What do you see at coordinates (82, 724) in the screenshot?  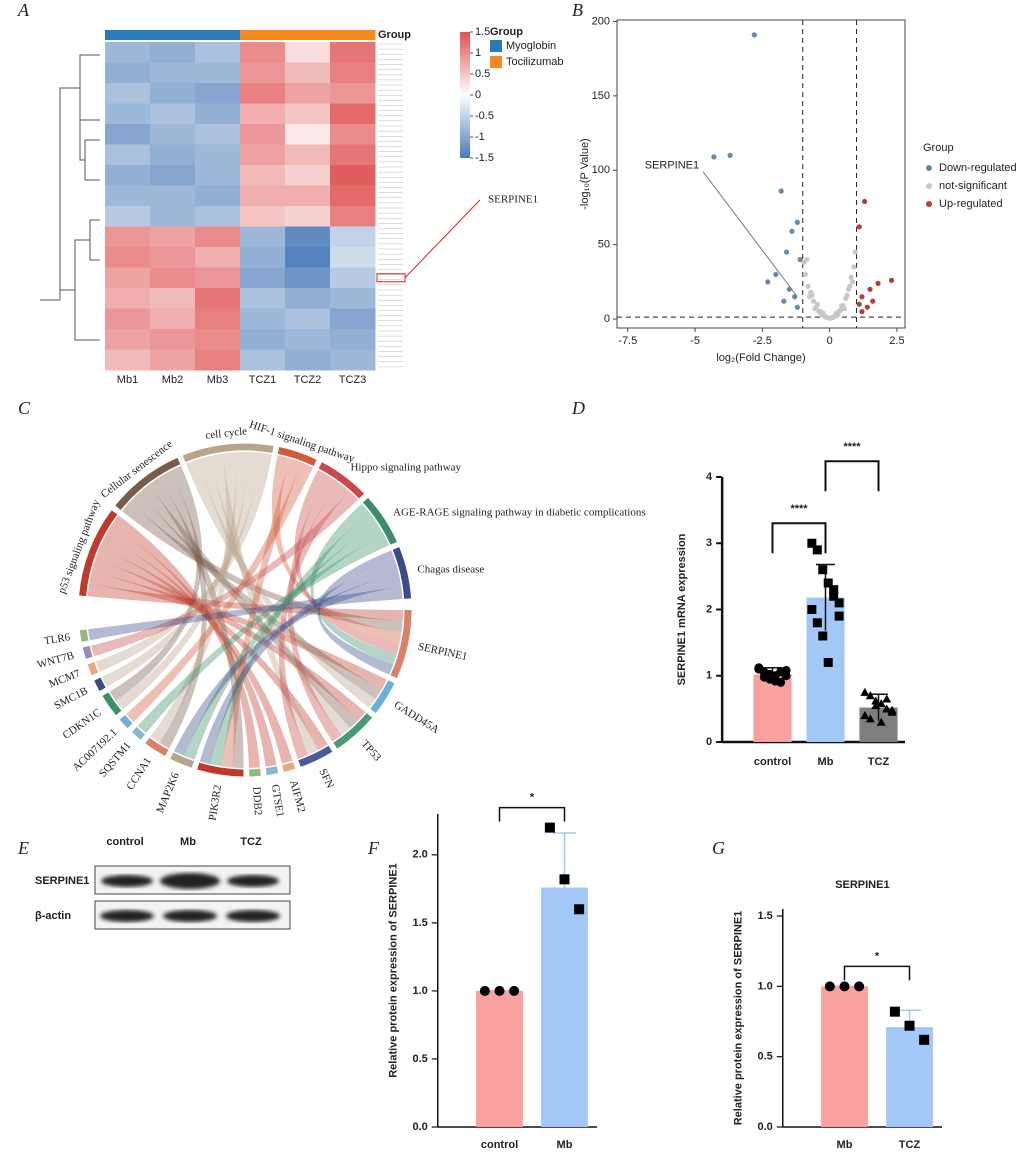 I see `gene-label: CDKN1C` at bounding box center [82, 724].